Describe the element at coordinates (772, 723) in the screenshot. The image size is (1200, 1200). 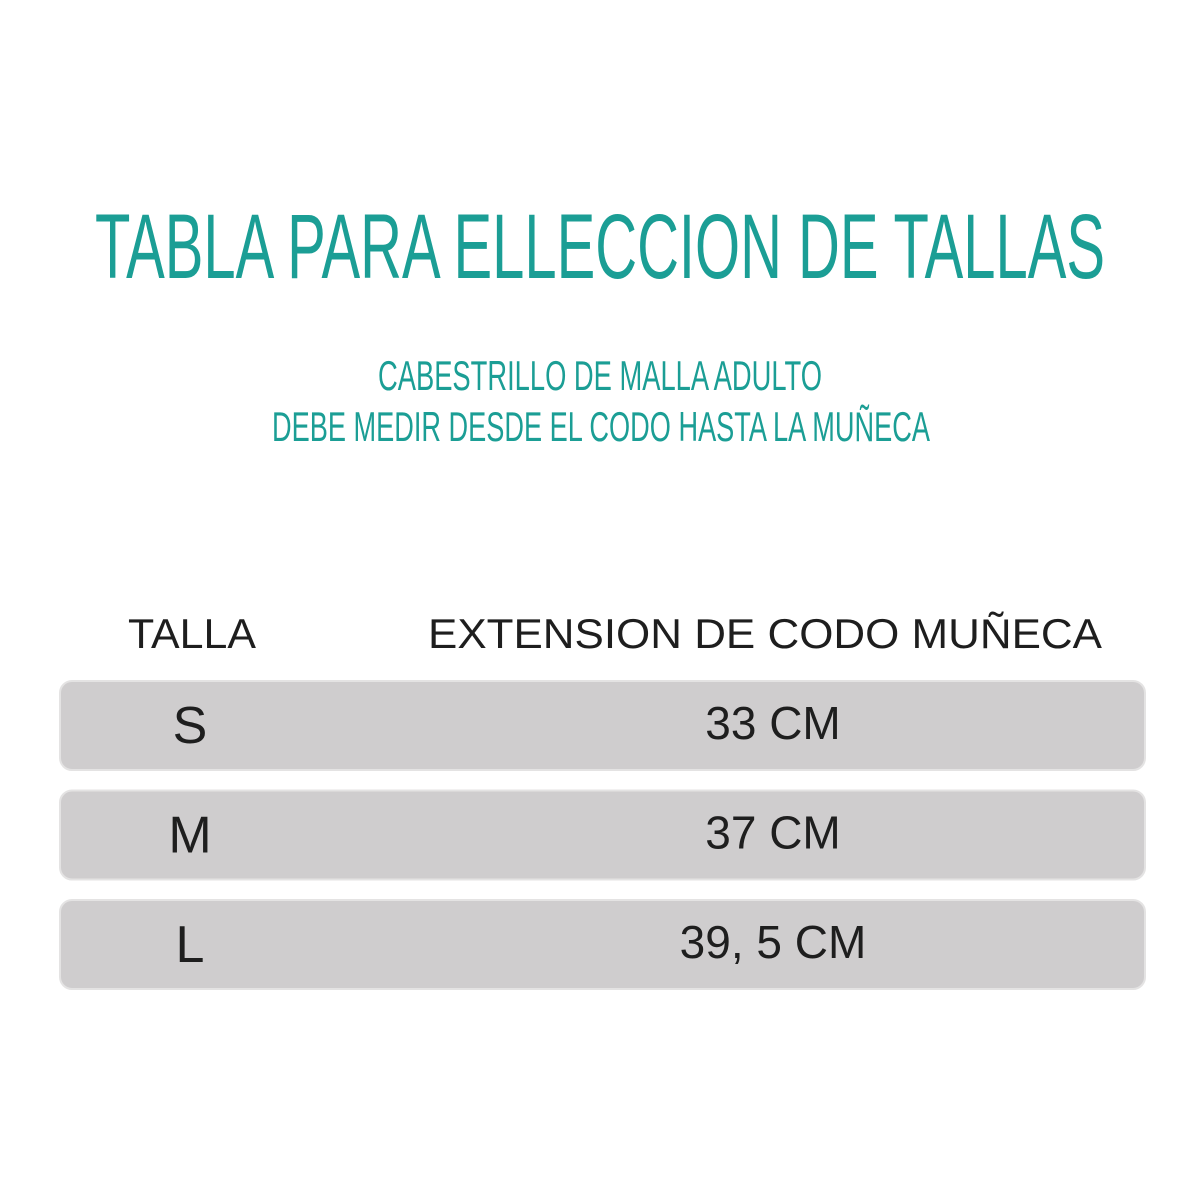
I see `size-value: 33 CM` at that location.